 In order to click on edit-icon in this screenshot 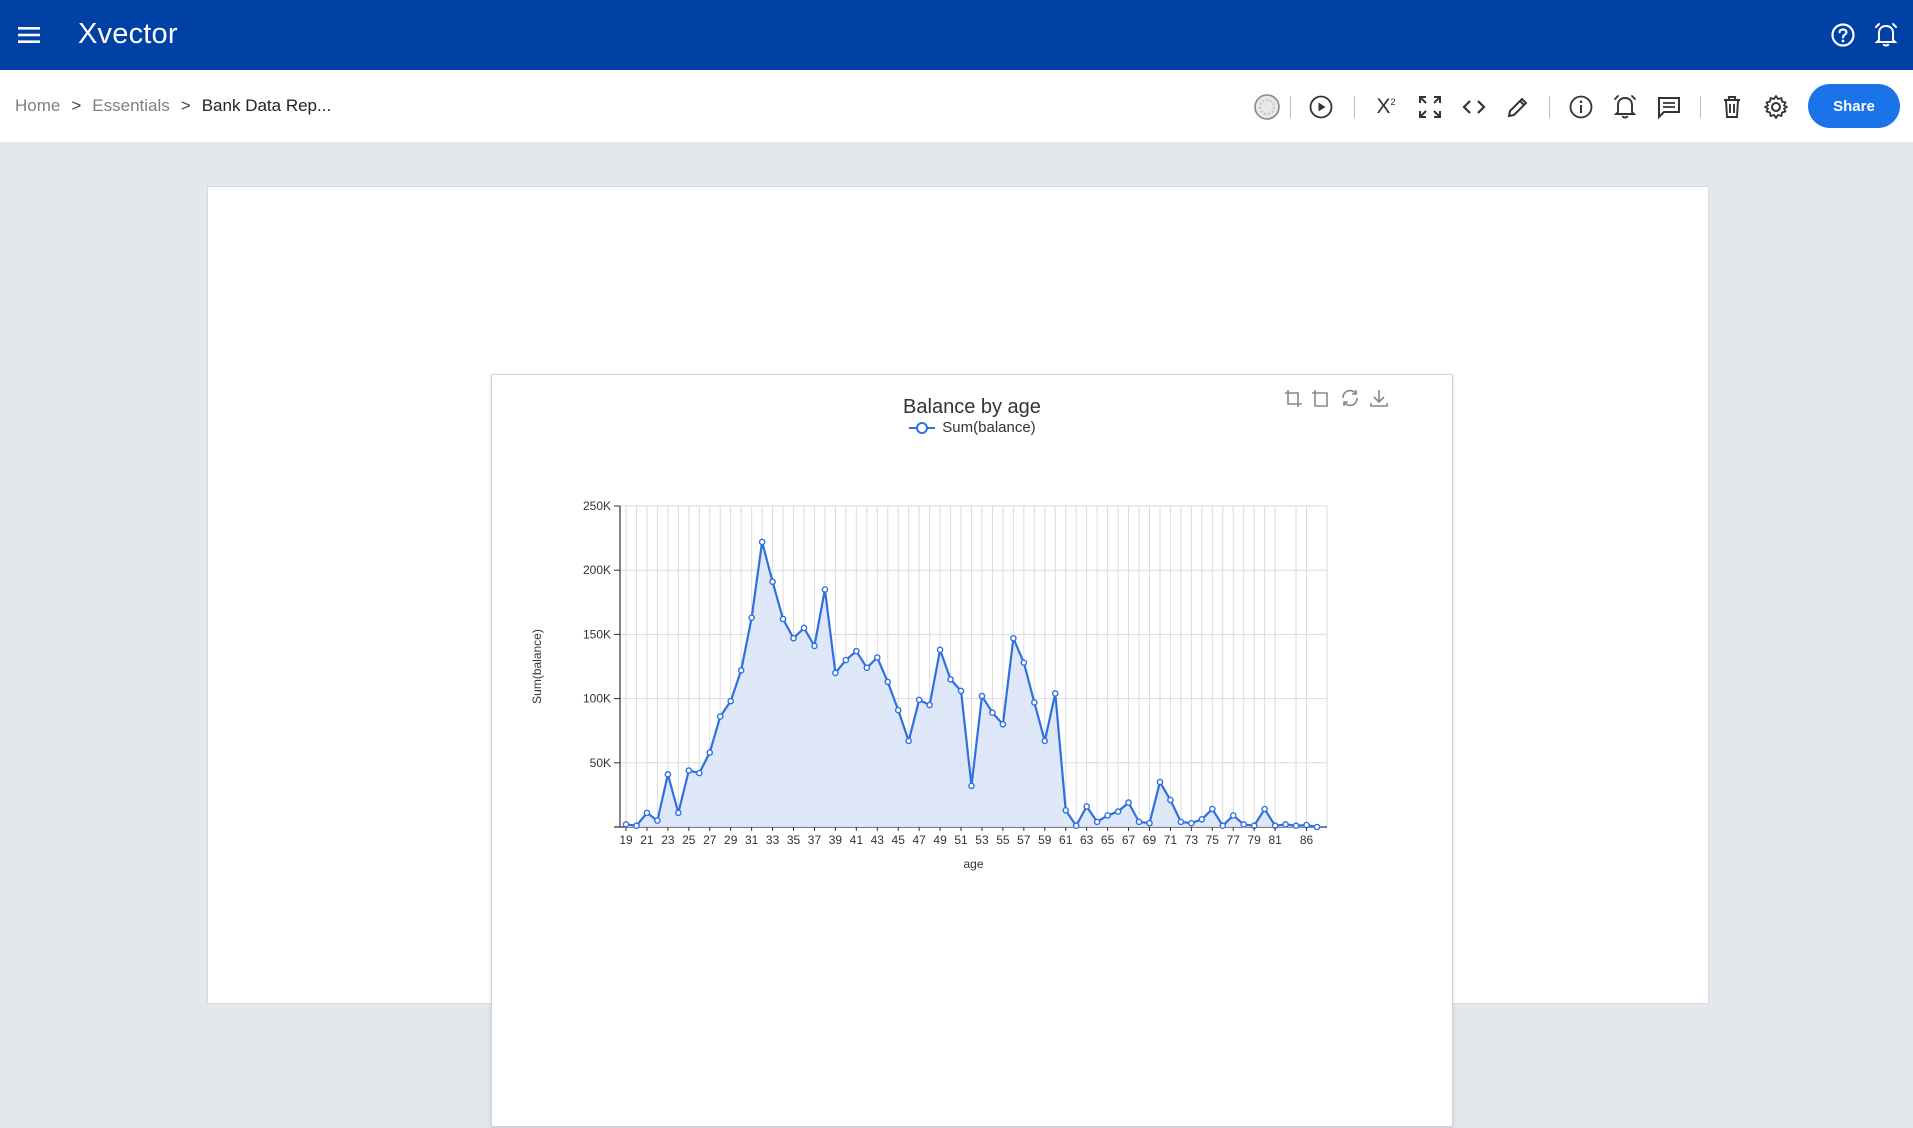, I will do `click(1517, 107)`.